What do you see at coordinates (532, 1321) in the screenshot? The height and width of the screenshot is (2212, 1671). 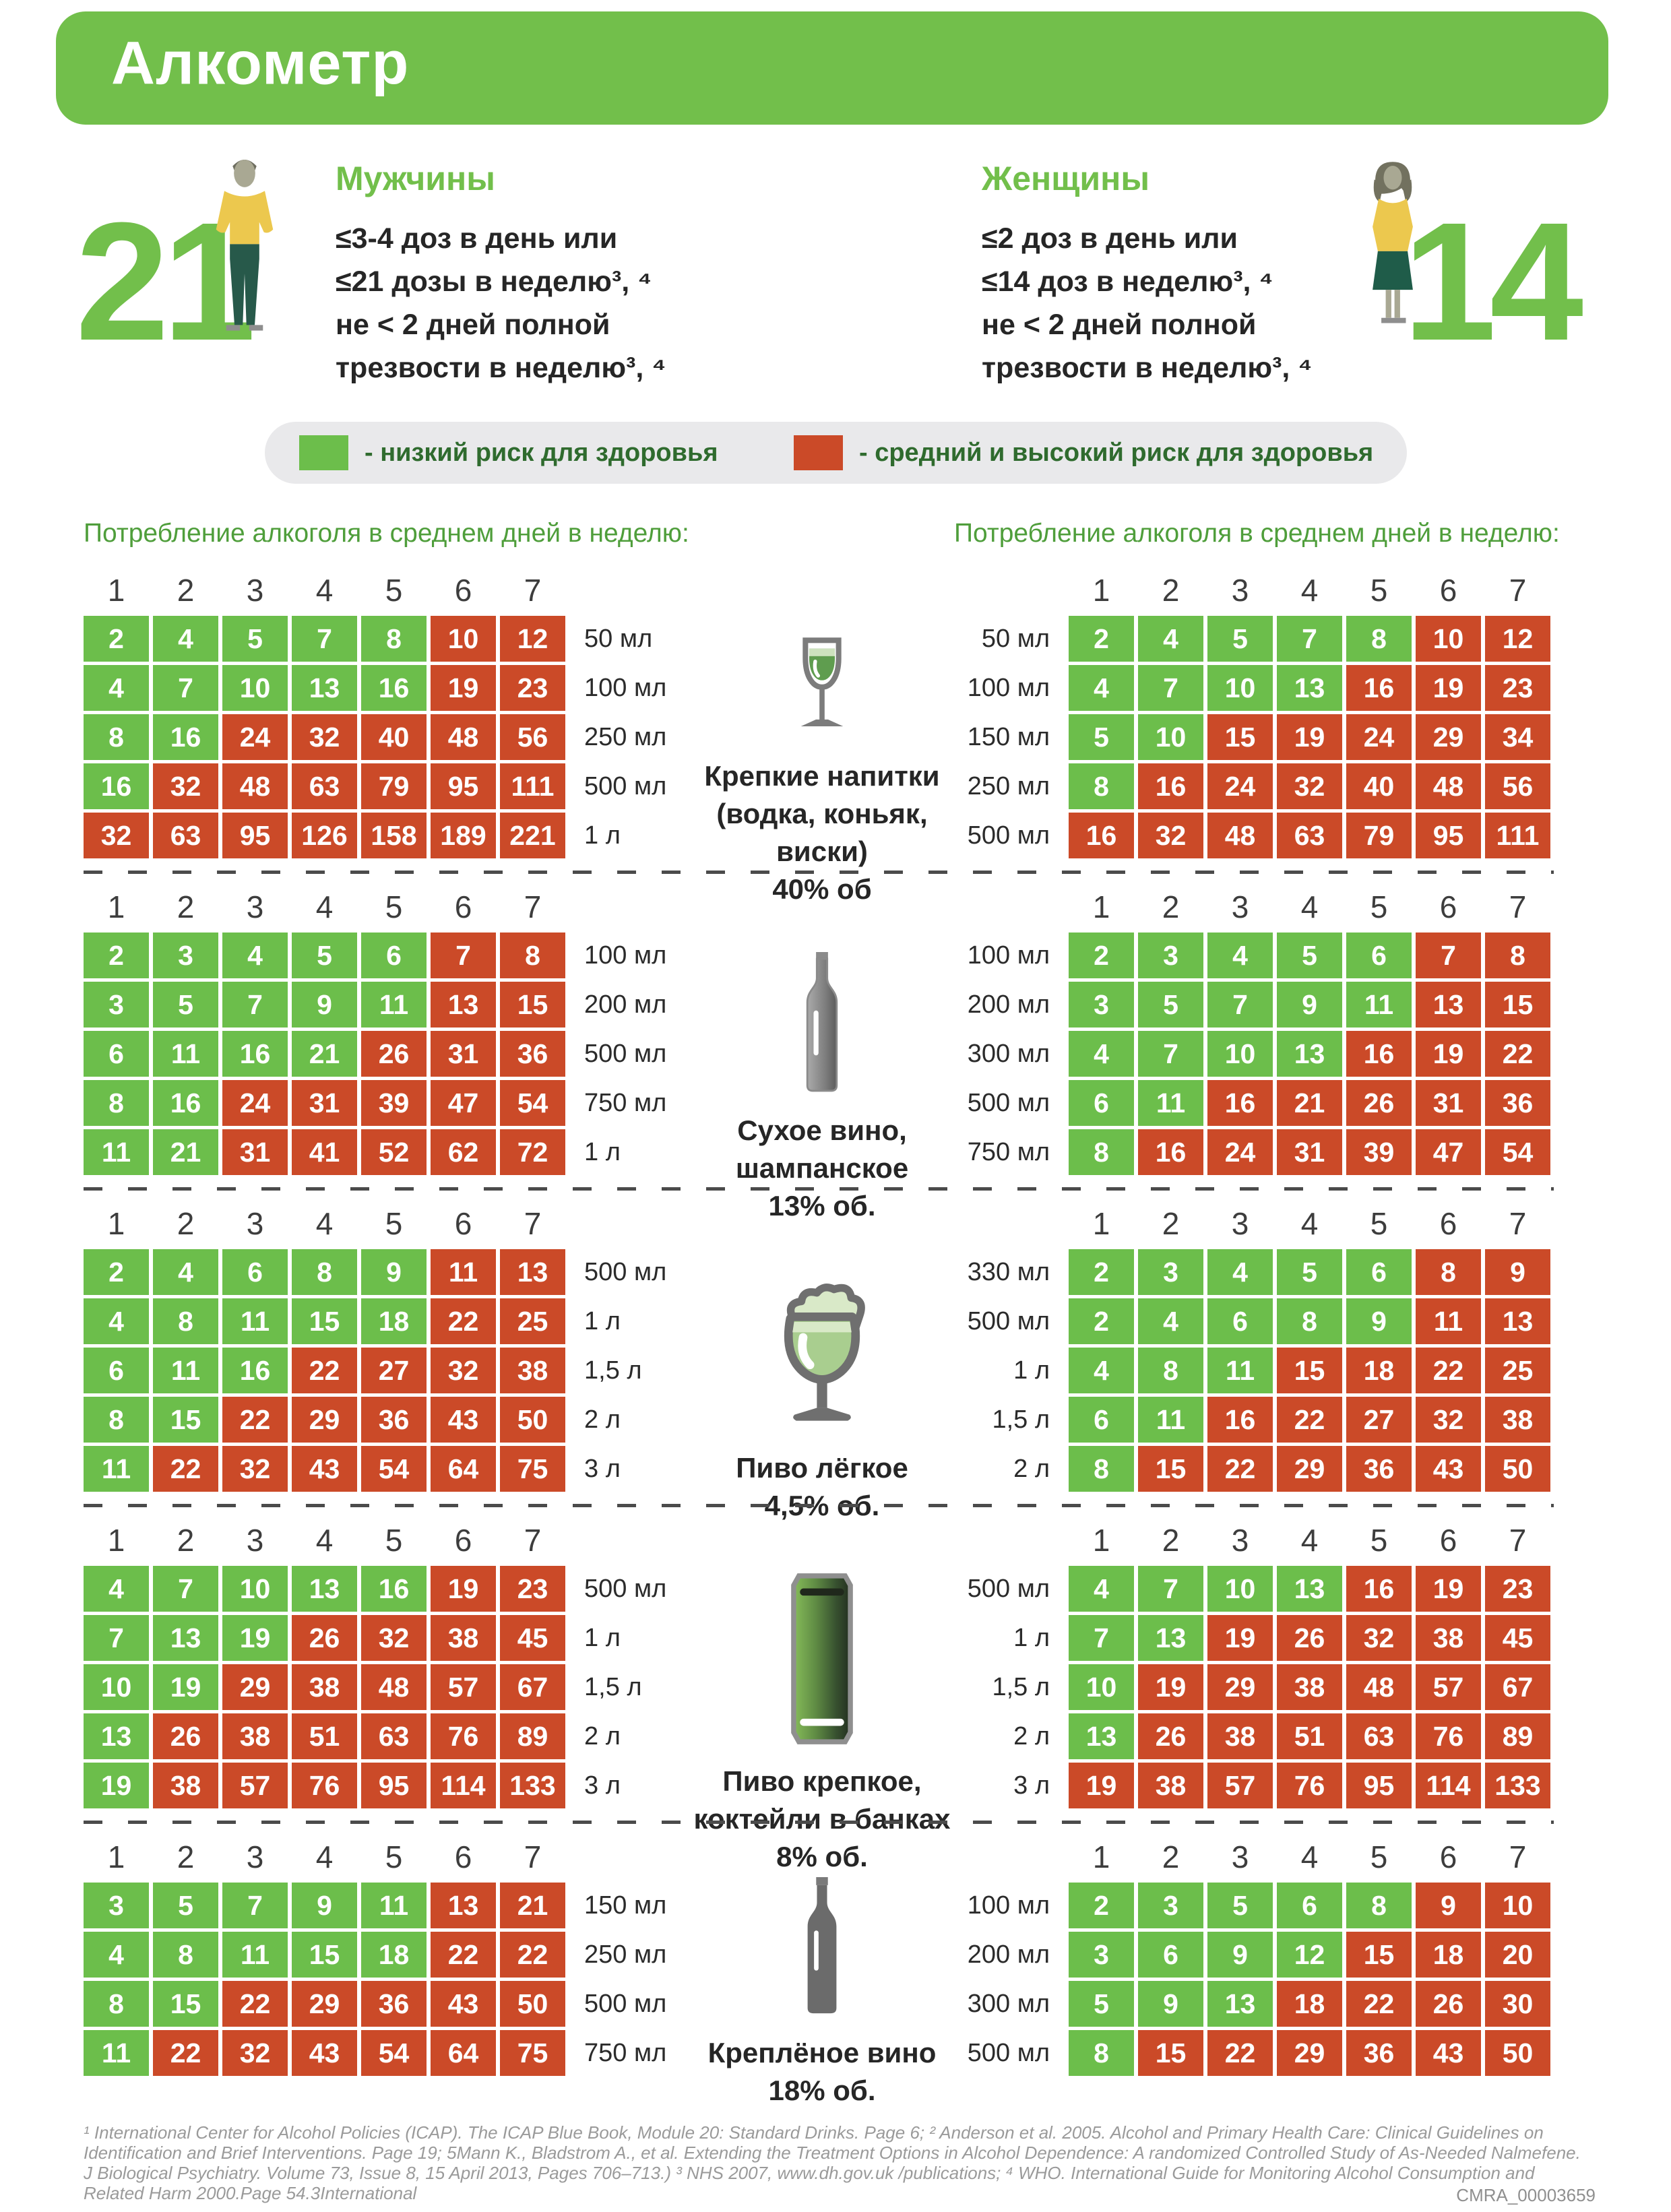 I see `dose-cell: 25` at bounding box center [532, 1321].